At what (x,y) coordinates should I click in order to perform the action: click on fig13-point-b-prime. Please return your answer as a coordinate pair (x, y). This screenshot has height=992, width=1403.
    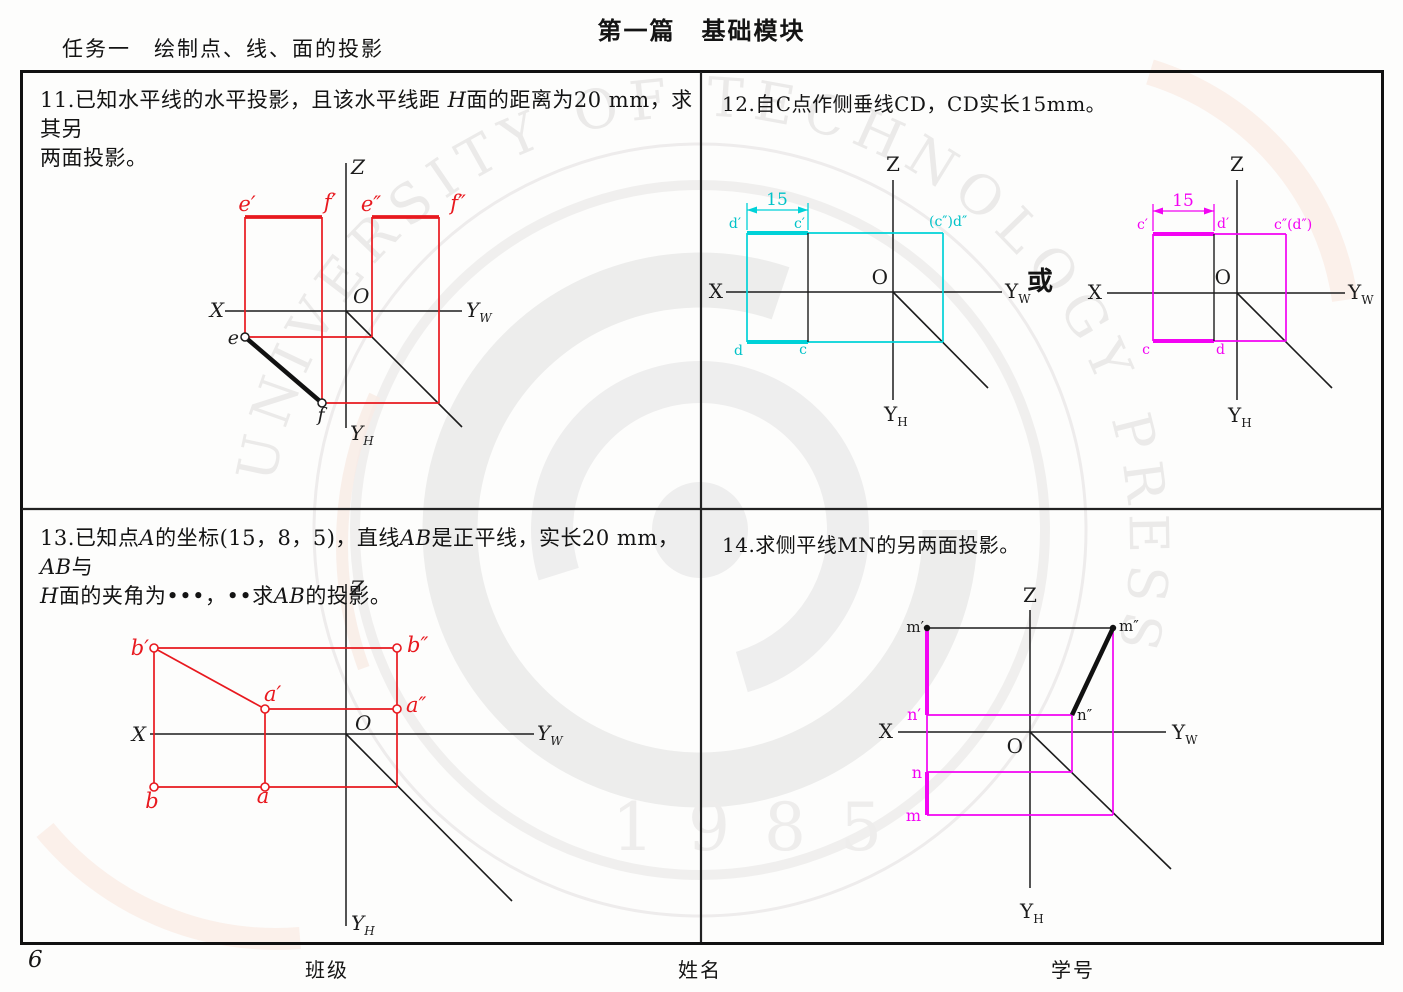
    Looking at the image, I should click on (154, 648).